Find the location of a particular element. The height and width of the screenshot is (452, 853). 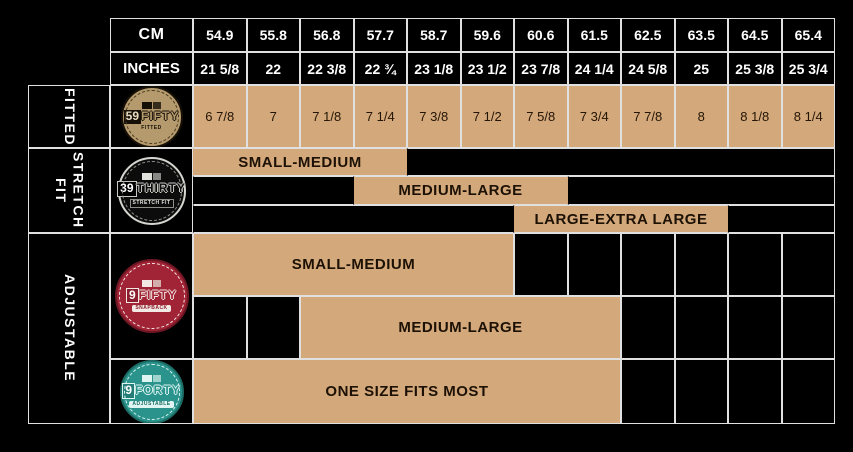

fitted-size: 7 1/2 is located at coordinates (487, 116).